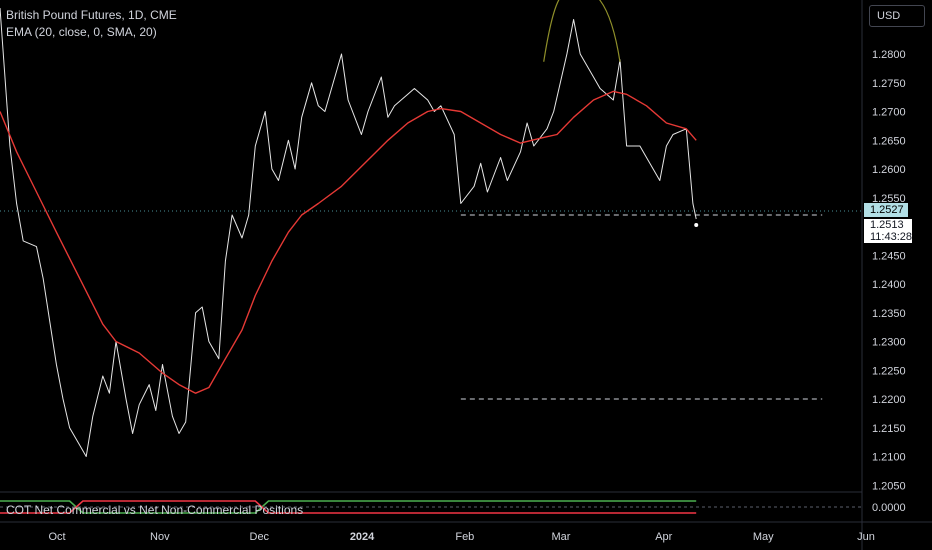 The height and width of the screenshot is (550, 932). Describe the element at coordinates (889, 458) in the screenshot. I see `price-tick-label: 1.2100` at that location.